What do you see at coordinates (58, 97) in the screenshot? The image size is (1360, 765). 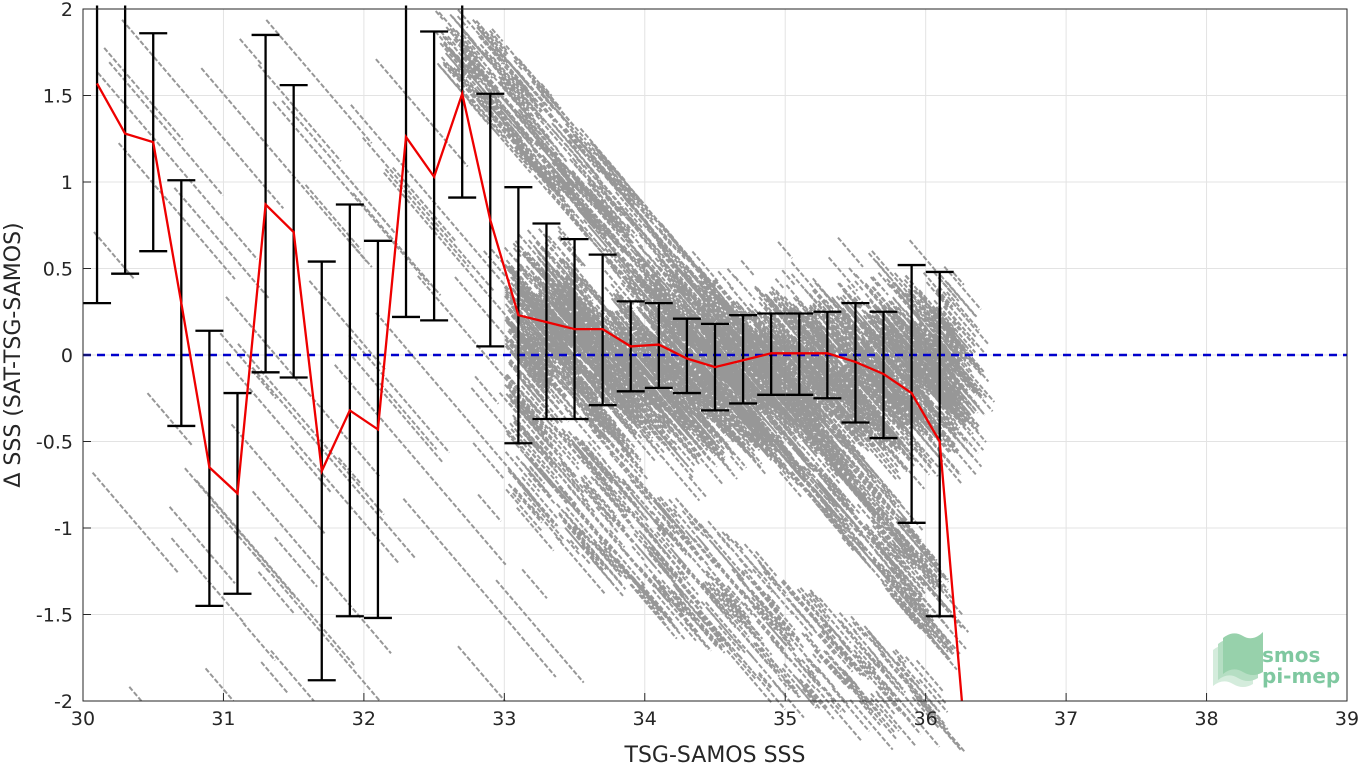 I see `y-tick-label: 1.5` at bounding box center [58, 97].